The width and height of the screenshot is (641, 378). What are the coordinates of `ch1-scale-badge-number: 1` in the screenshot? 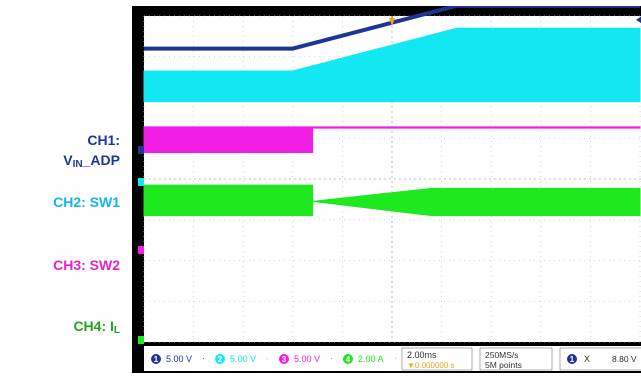 It's located at (156, 359).